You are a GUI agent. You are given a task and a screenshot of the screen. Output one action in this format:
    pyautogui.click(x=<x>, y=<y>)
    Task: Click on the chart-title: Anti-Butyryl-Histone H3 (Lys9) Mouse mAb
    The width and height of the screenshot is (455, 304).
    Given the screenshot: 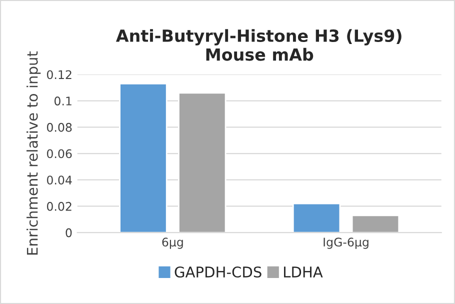 What is the action you would take?
    pyautogui.click(x=259, y=45)
    